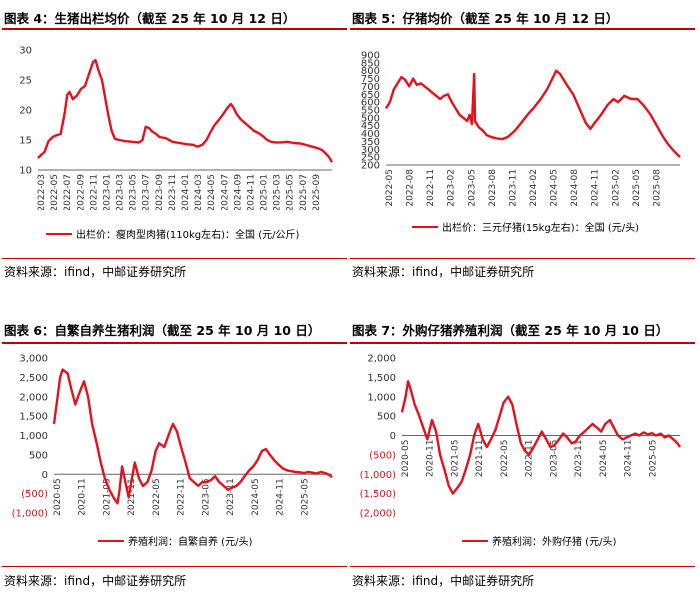 The height and width of the screenshot is (595, 700). I want to click on x-tick-label: 2025-03, so click(278, 192).